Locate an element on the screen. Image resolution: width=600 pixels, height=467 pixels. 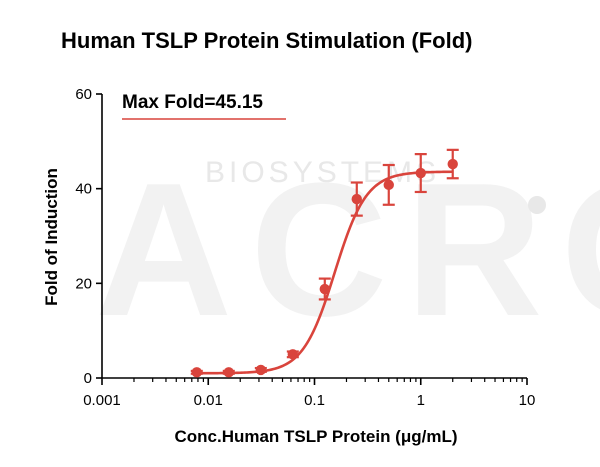
chart-title: Human TSLP Protein Stimulation (Fold) is located at coordinates (266, 40).